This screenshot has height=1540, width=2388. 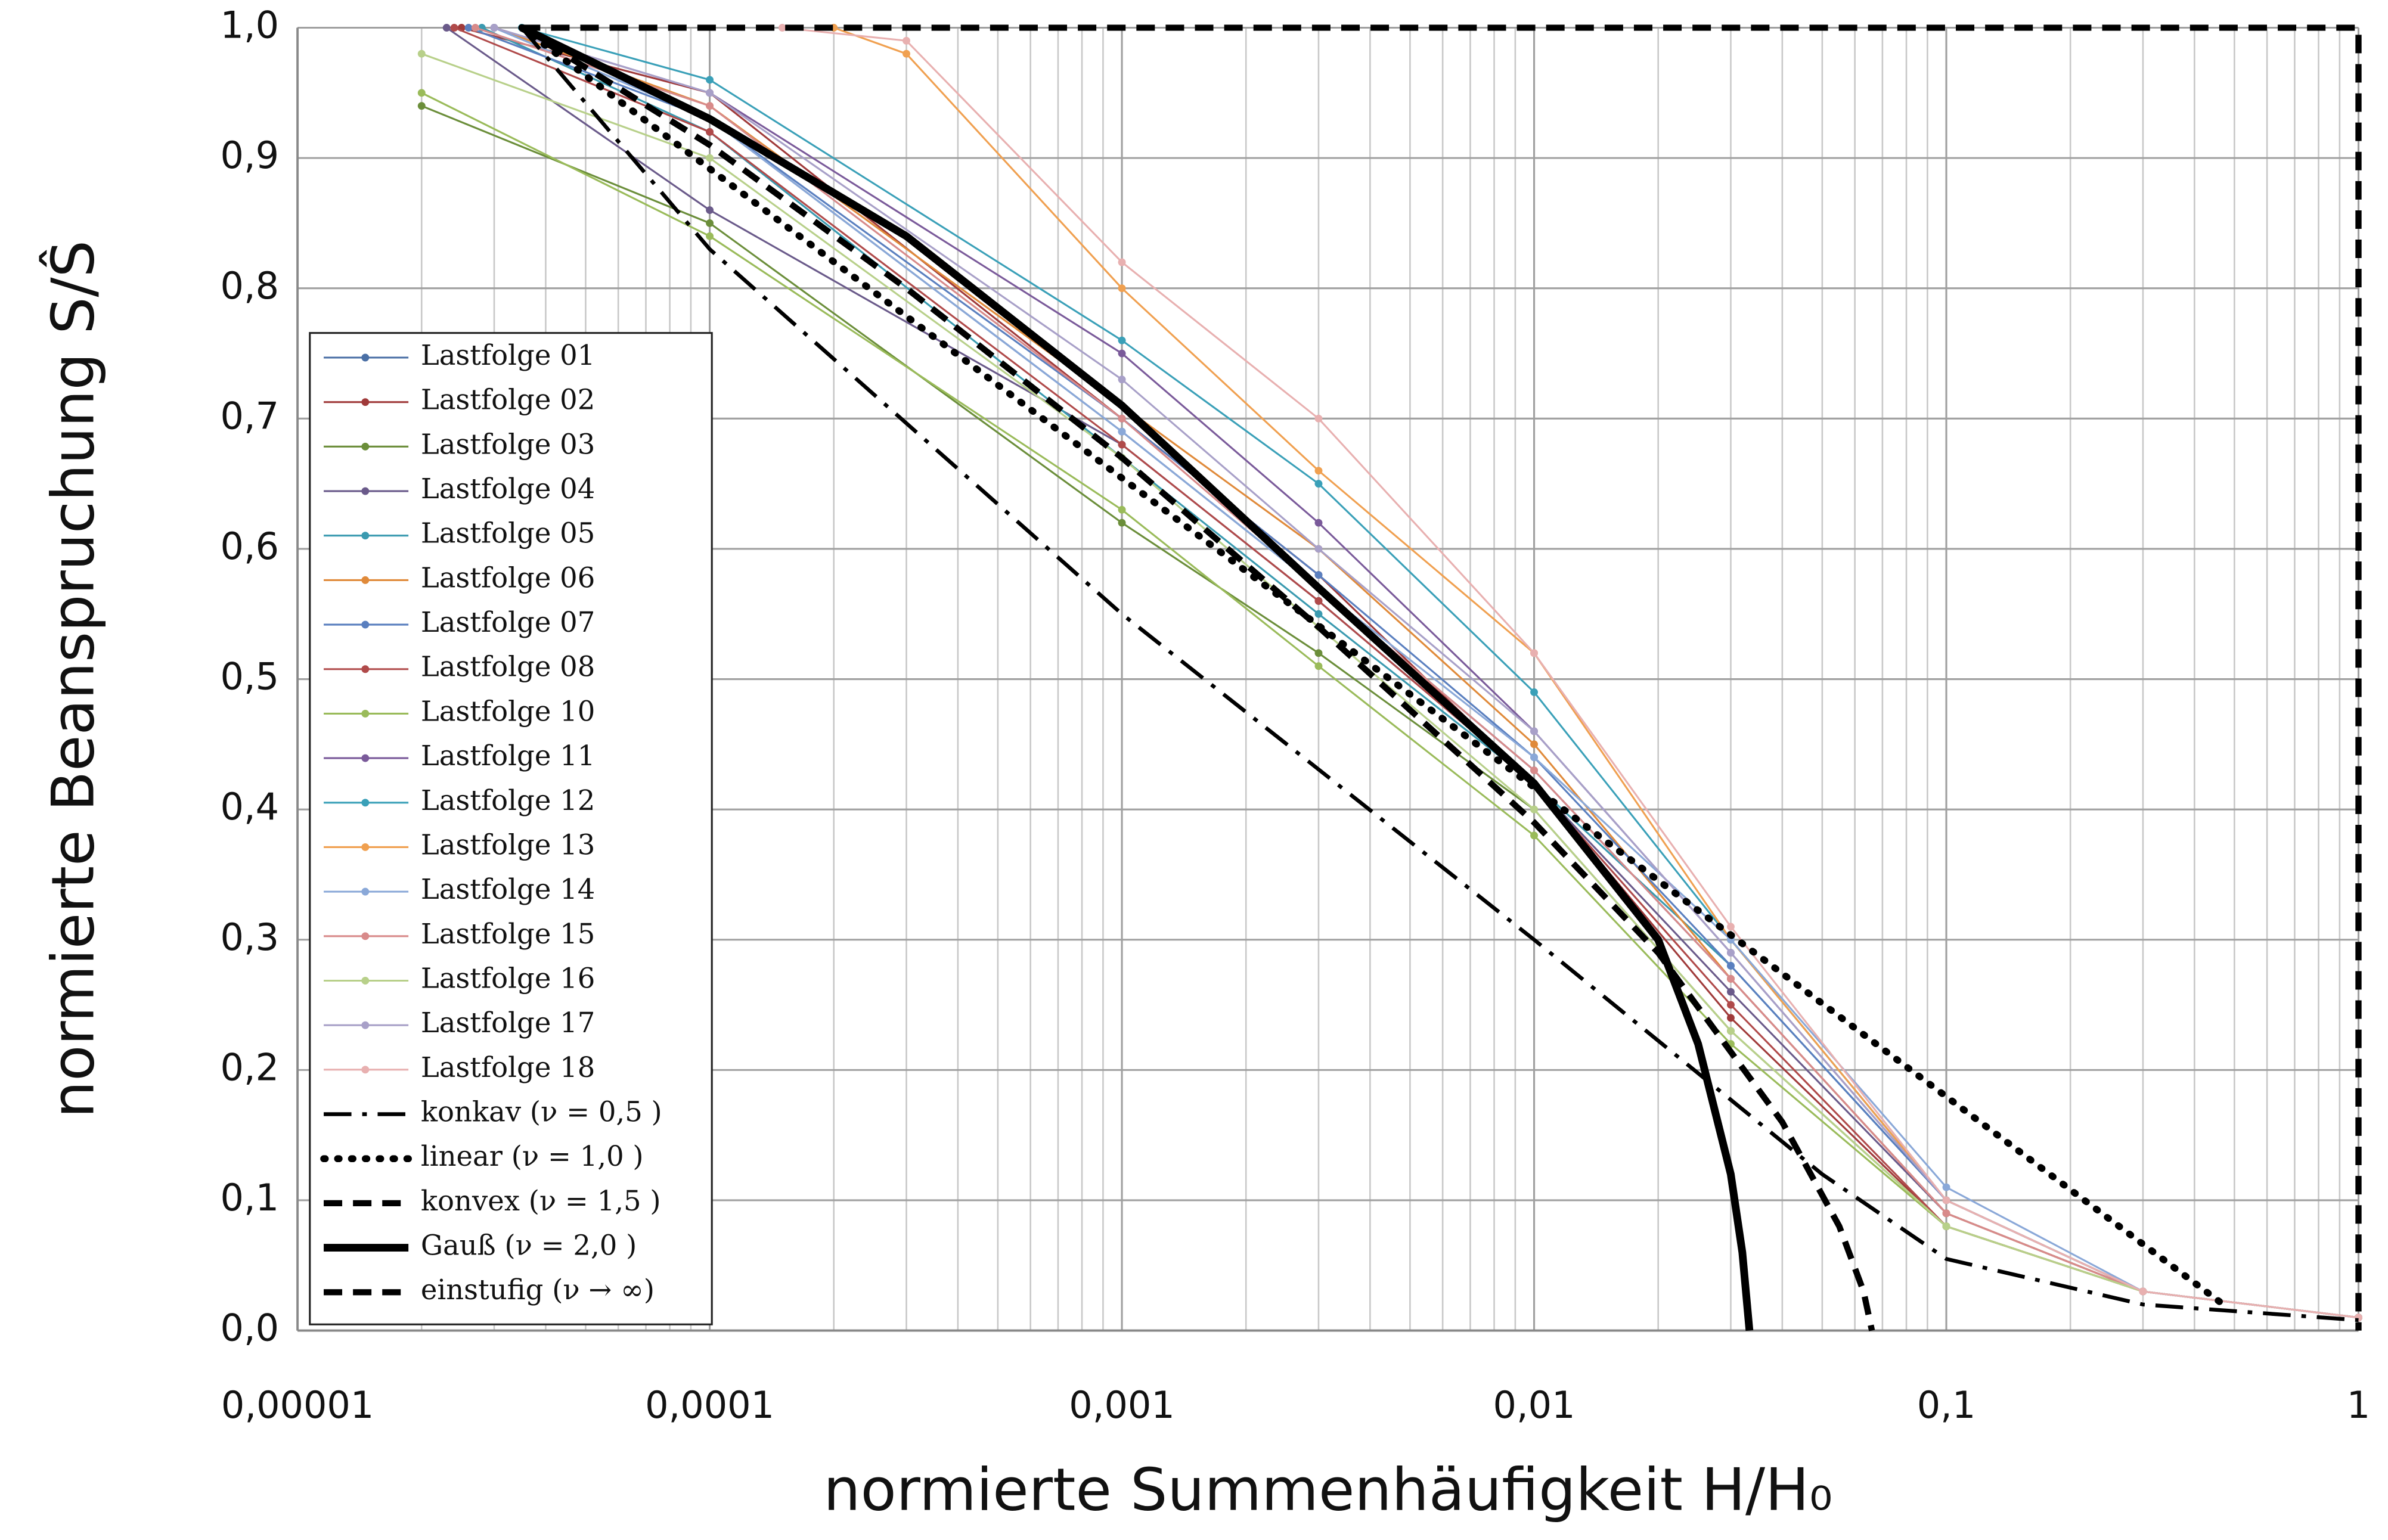 What do you see at coordinates (249, 415) in the screenshot?
I see `y-tick-label: 0,7` at bounding box center [249, 415].